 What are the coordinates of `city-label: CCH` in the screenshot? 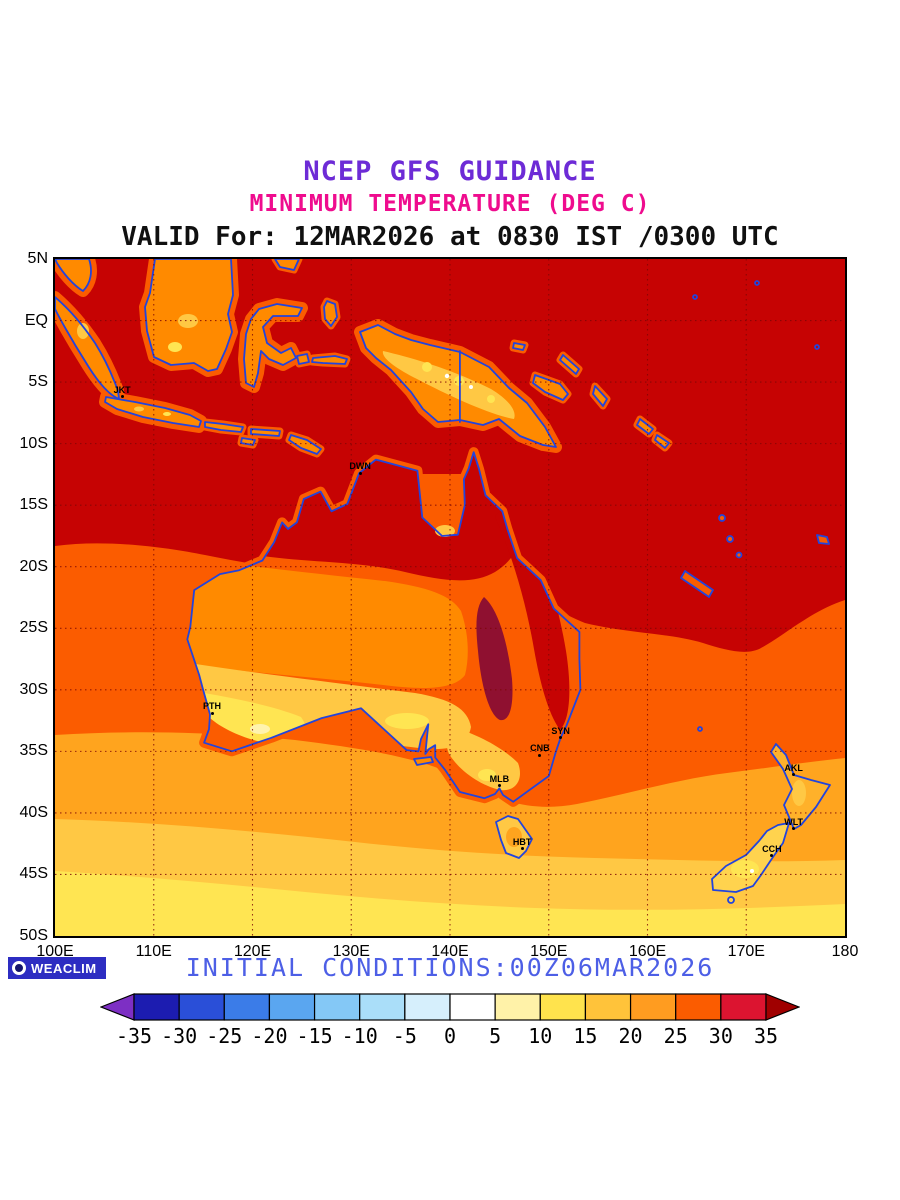 It's located at (772, 848).